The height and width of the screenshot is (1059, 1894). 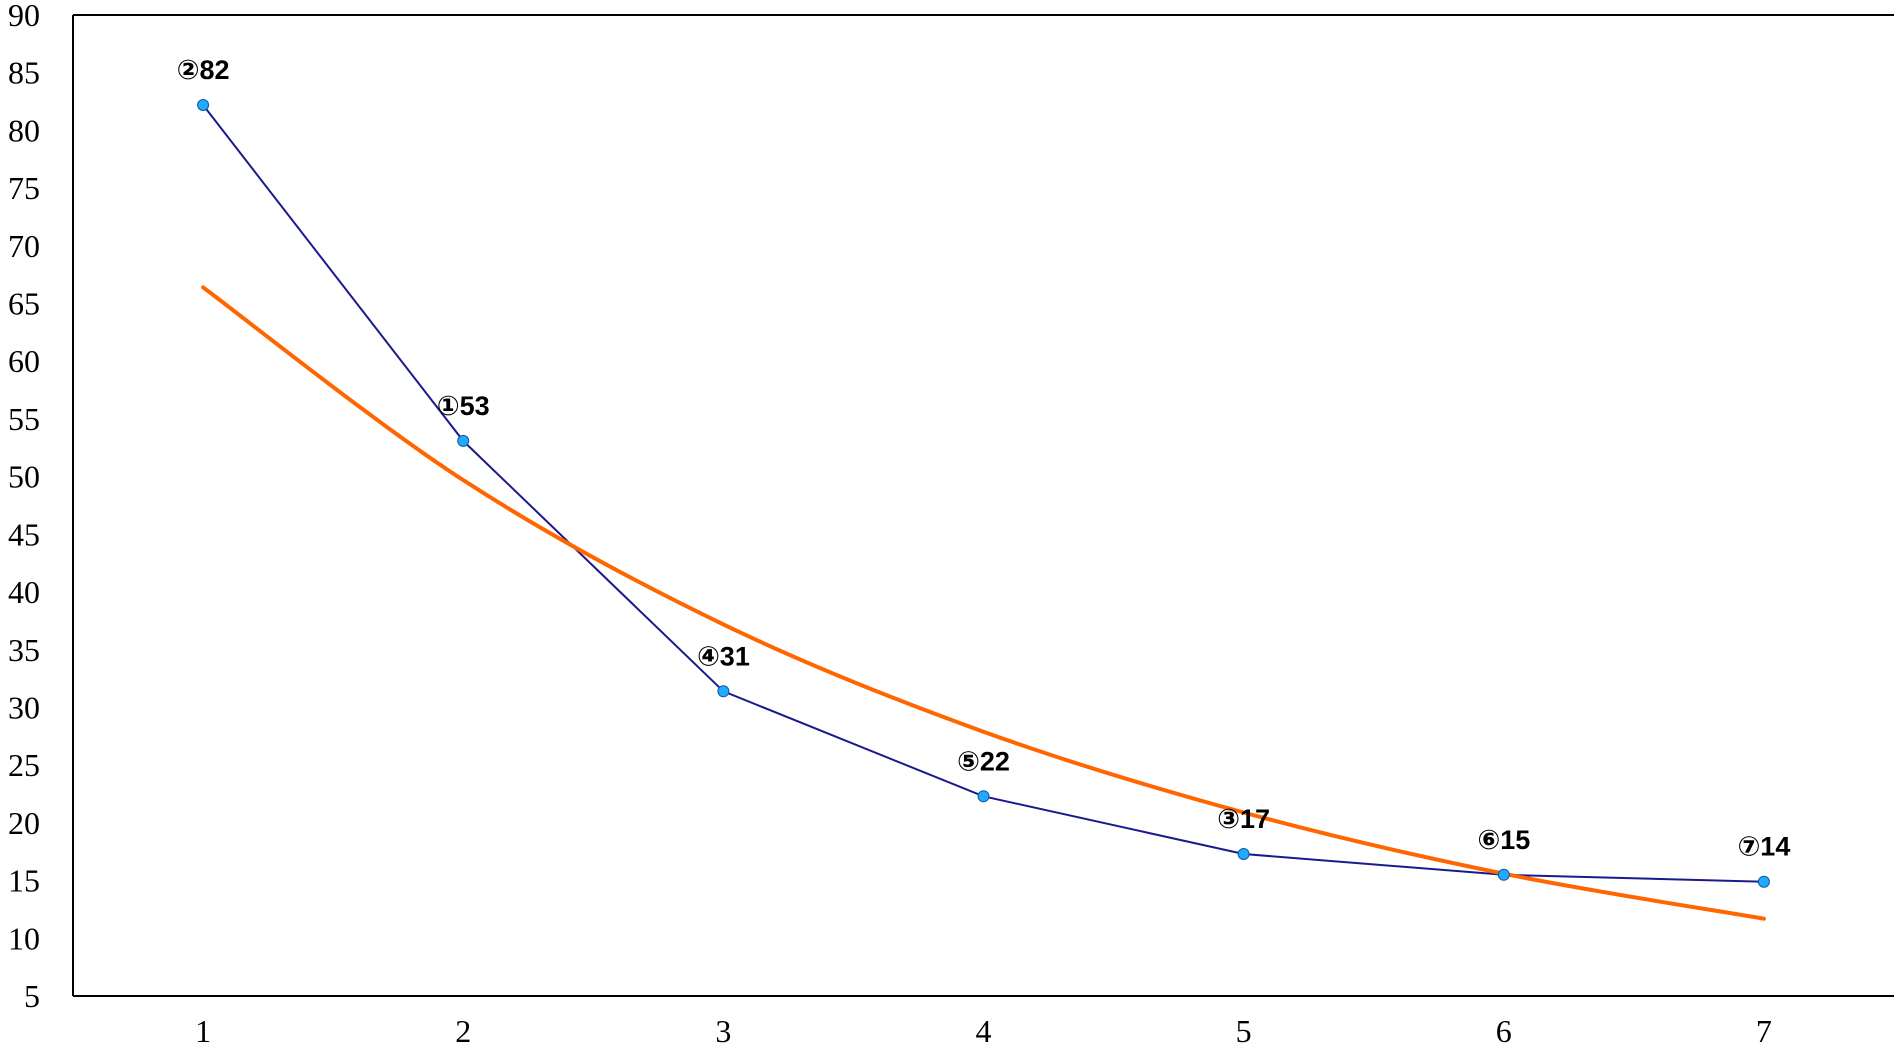 What do you see at coordinates (24, 246) in the screenshot?
I see `y-tick-label: 70` at bounding box center [24, 246].